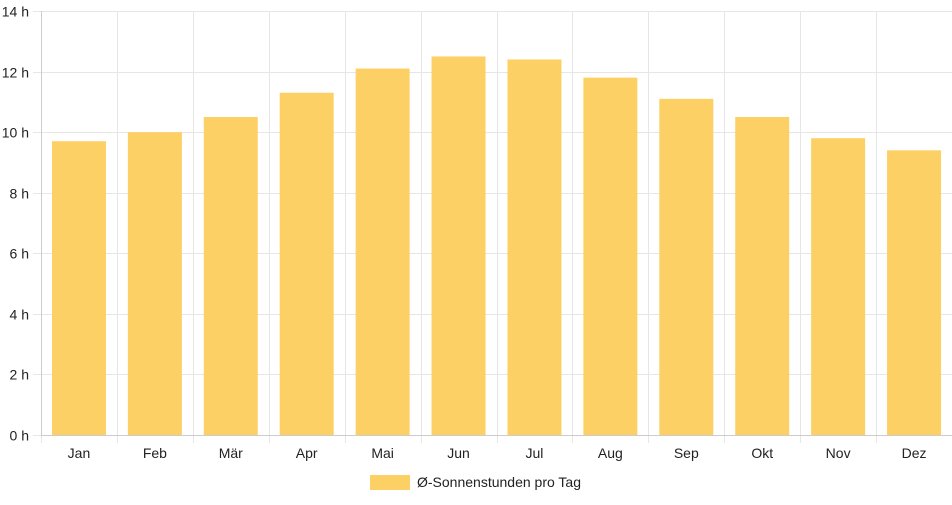 The image size is (952, 505). What do you see at coordinates (838, 286) in the screenshot?
I see `bar-nov` at bounding box center [838, 286].